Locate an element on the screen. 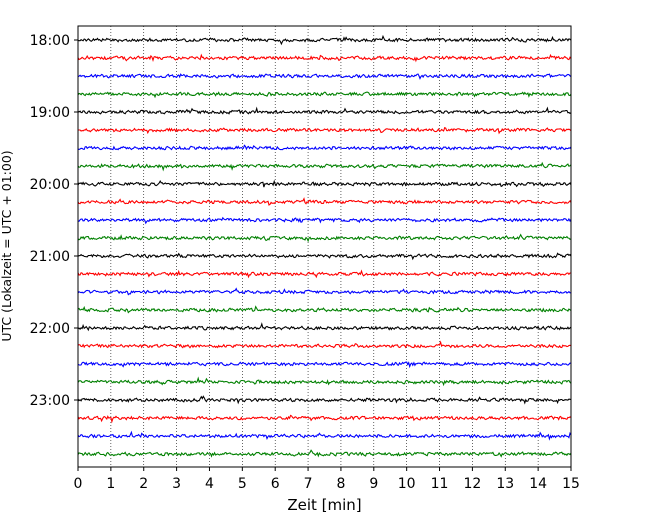  x-tick-label: 1 is located at coordinates (110, 484).